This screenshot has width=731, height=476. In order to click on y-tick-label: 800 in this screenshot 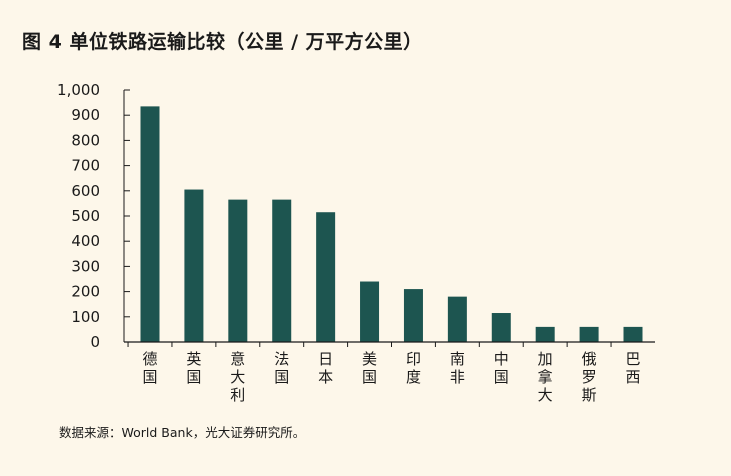, I will do `click(85, 140)`.